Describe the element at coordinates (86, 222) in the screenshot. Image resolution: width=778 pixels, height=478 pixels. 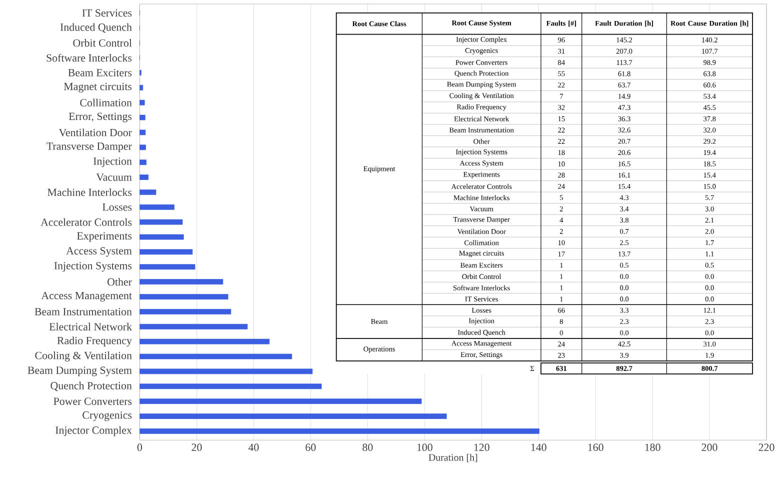
I see `y-tick-label: Accelerator Controls` at that location.